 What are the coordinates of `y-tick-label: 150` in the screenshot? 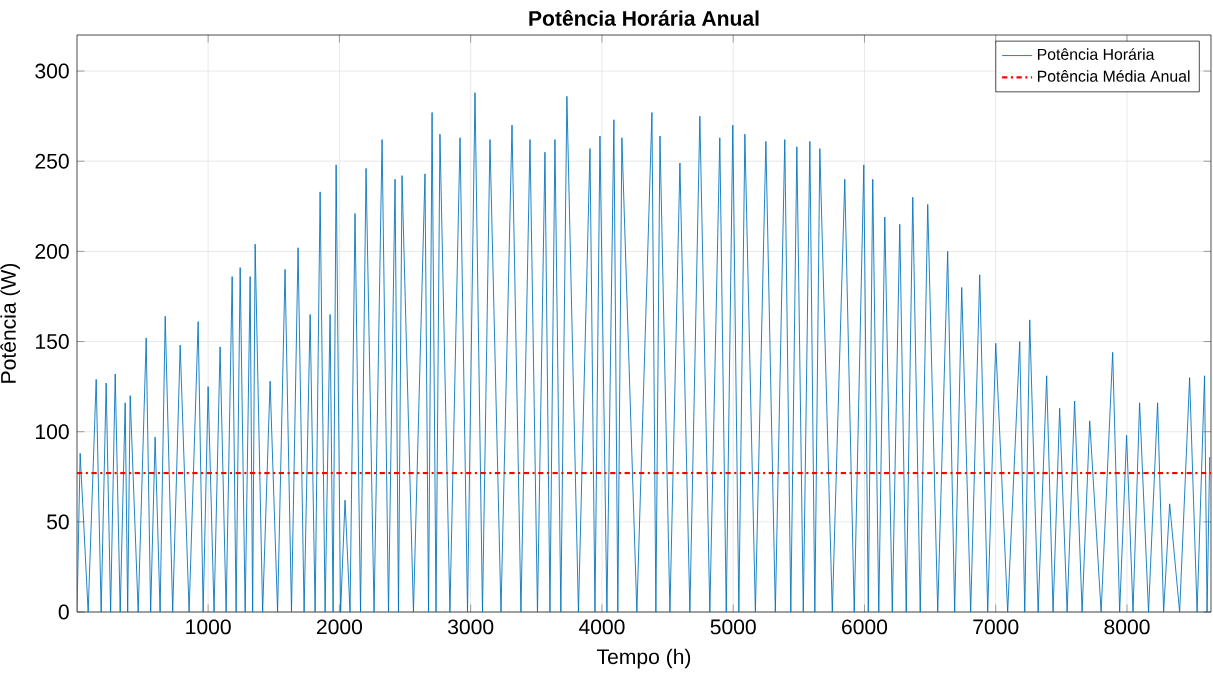 It's located at (52, 341).